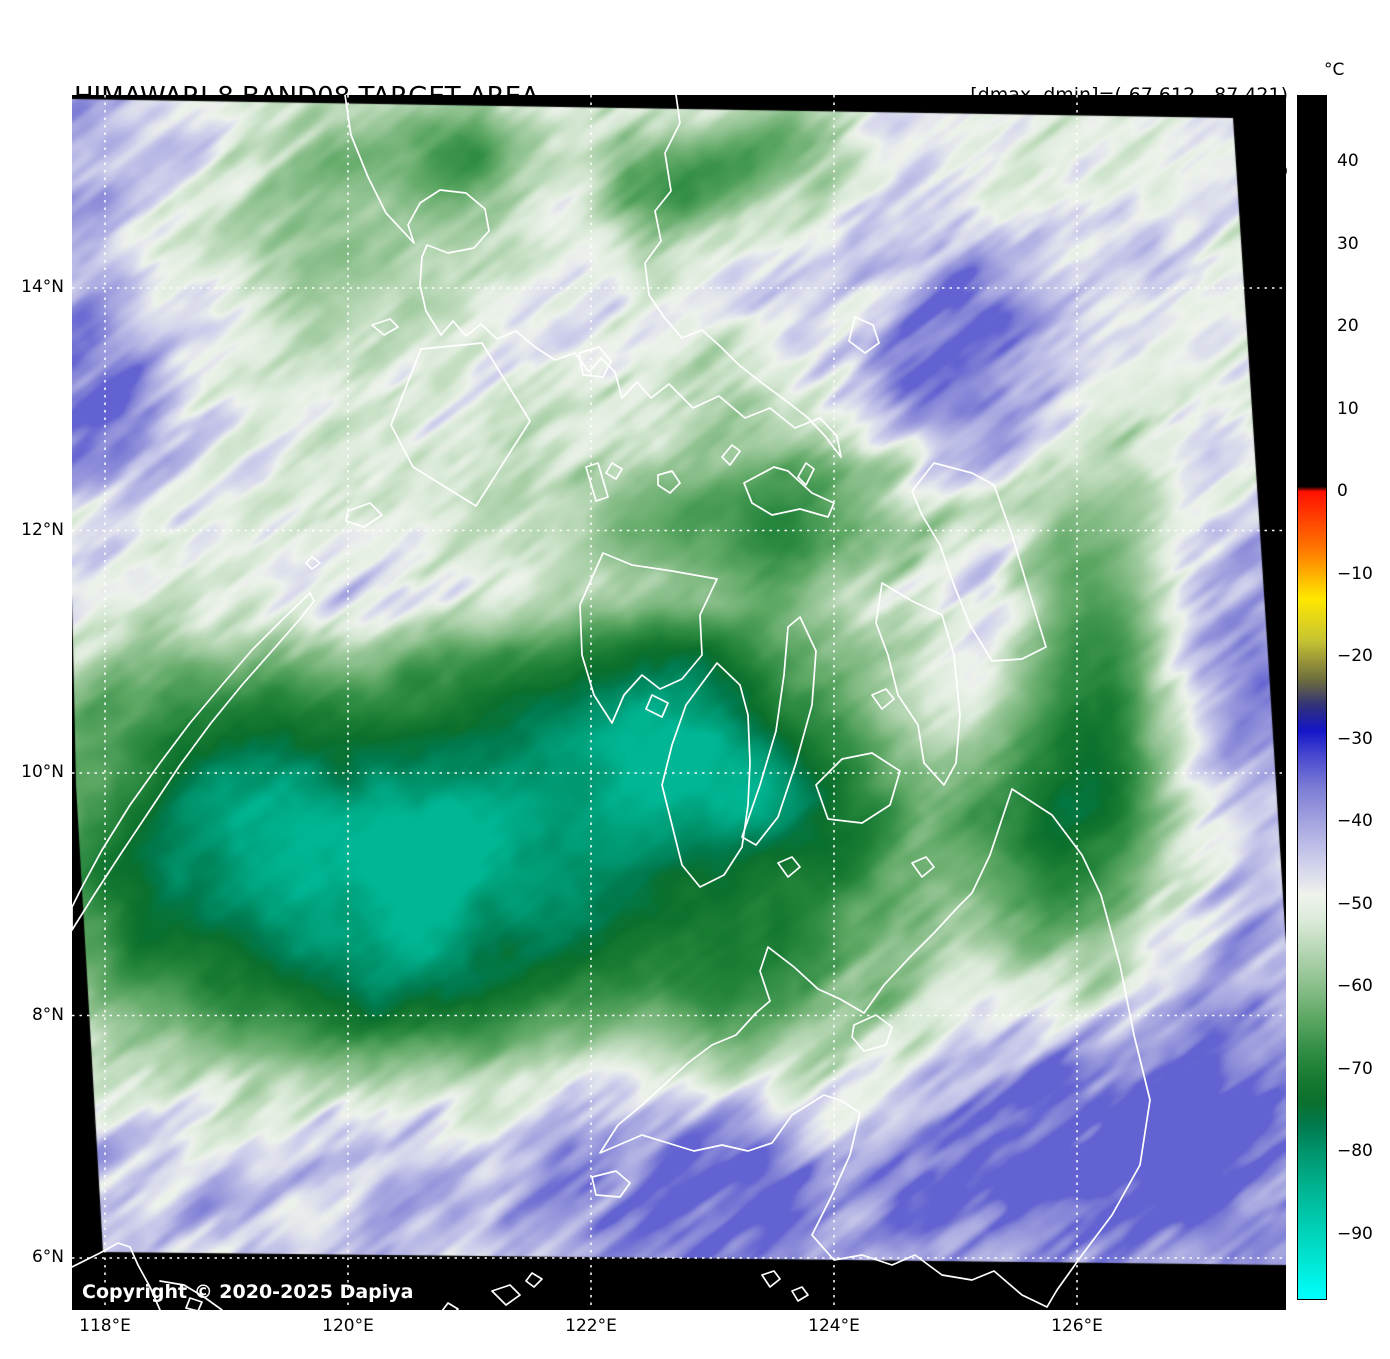  Describe the element at coordinates (47, 1257) in the screenshot. I see `lat-tick-label: 6°N` at that location.